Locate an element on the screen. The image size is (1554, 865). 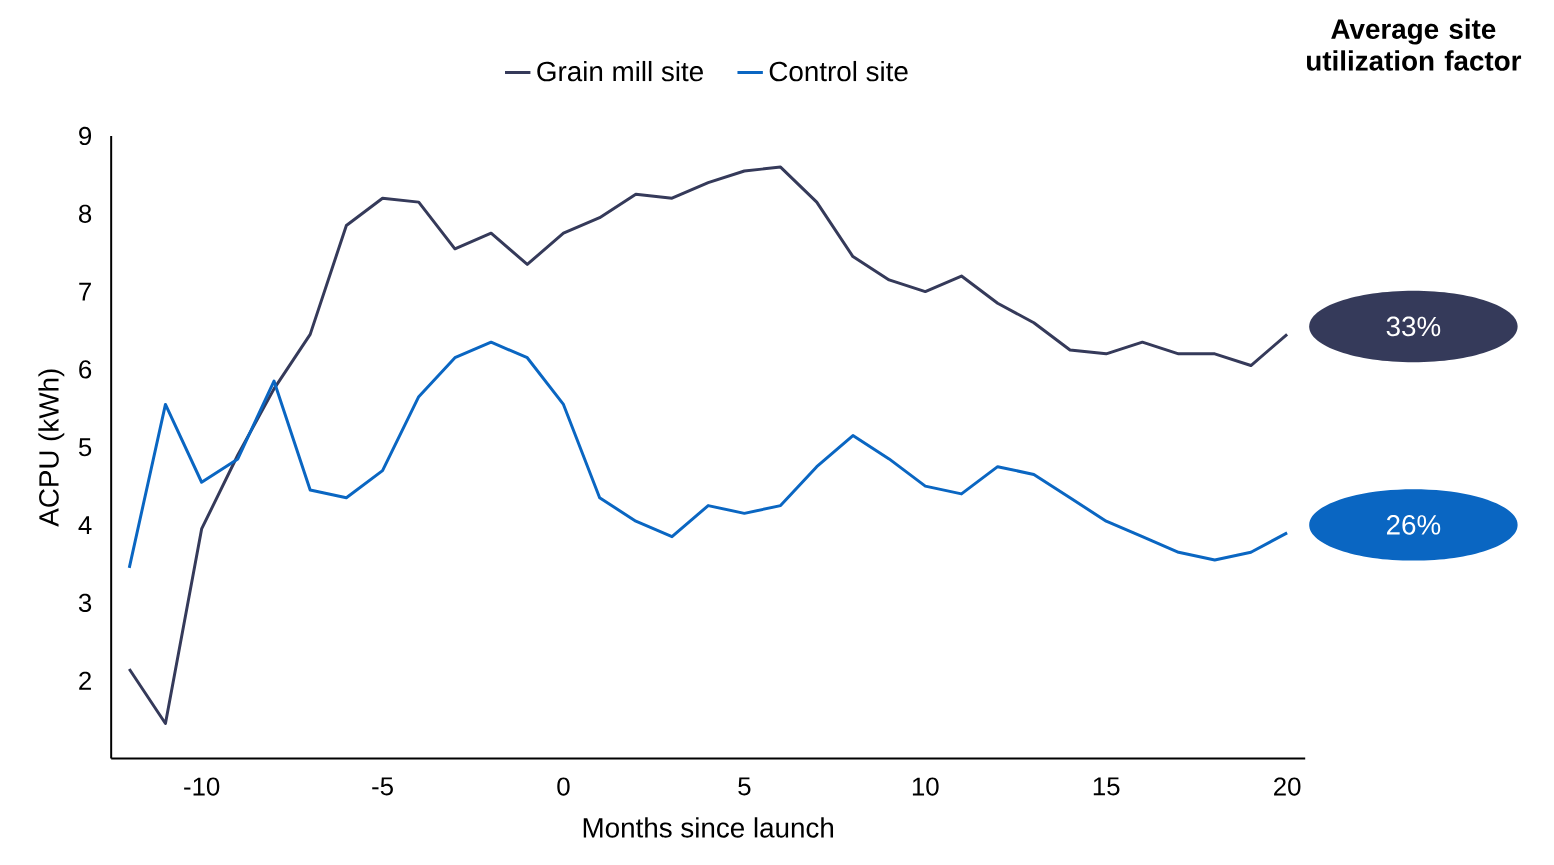
x-tick-label: -10 is located at coordinates (202, 786).